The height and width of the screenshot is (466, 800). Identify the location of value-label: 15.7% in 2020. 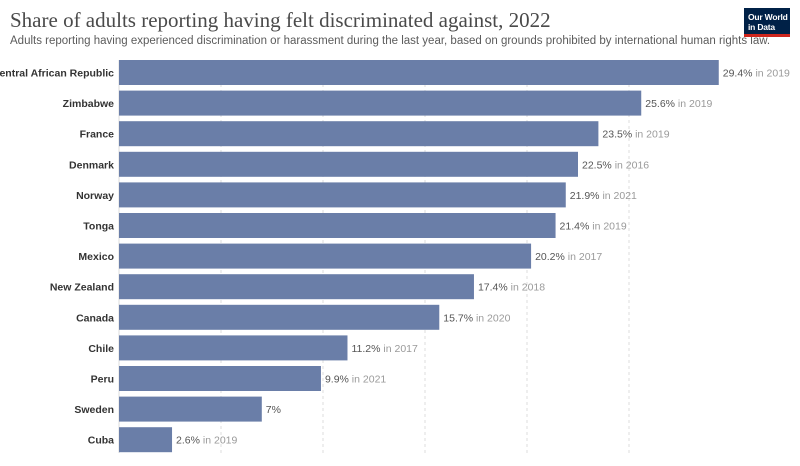
(476, 318).